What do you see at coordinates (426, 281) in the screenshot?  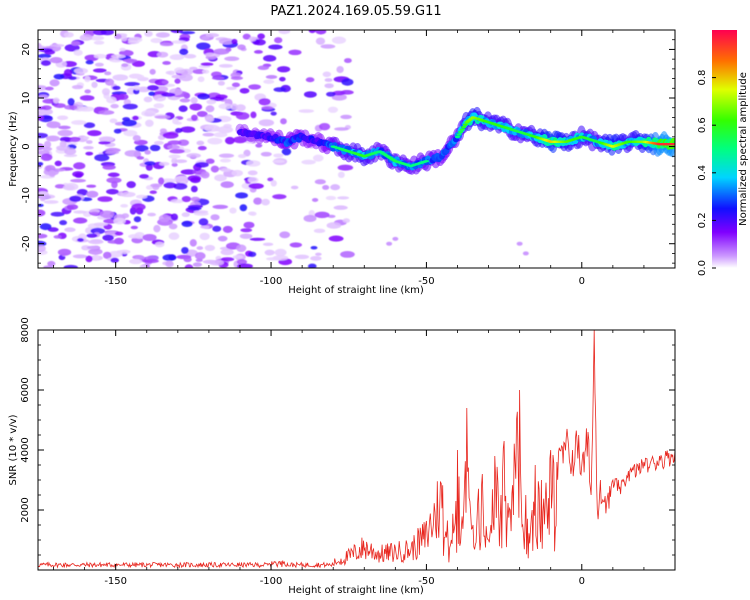 I see `x-tick-label: -50` at bounding box center [426, 281].